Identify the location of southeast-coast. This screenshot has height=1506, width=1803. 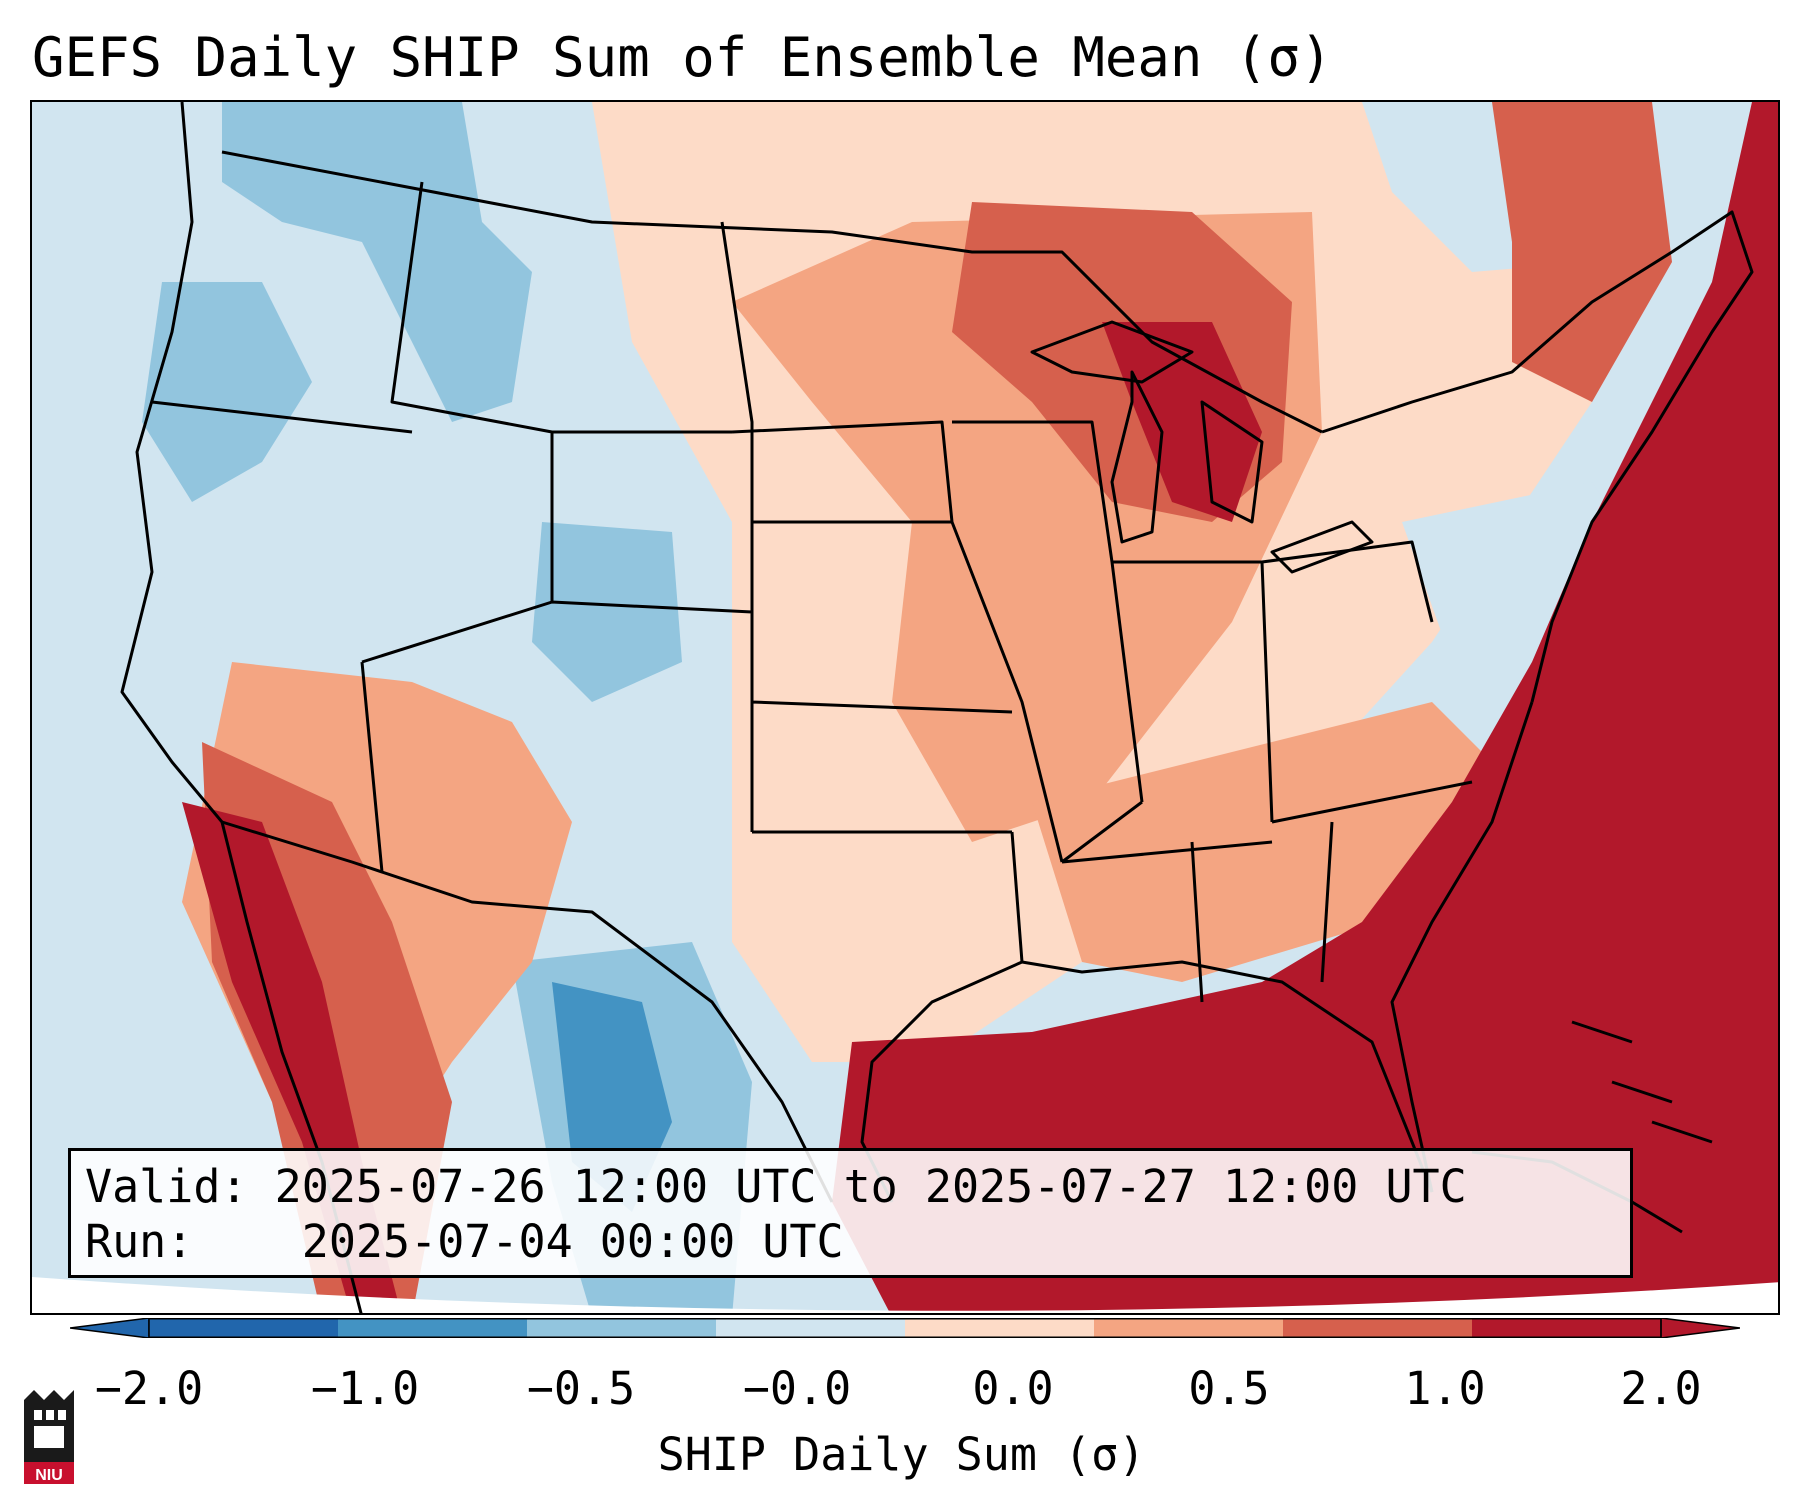
(1462, 947).